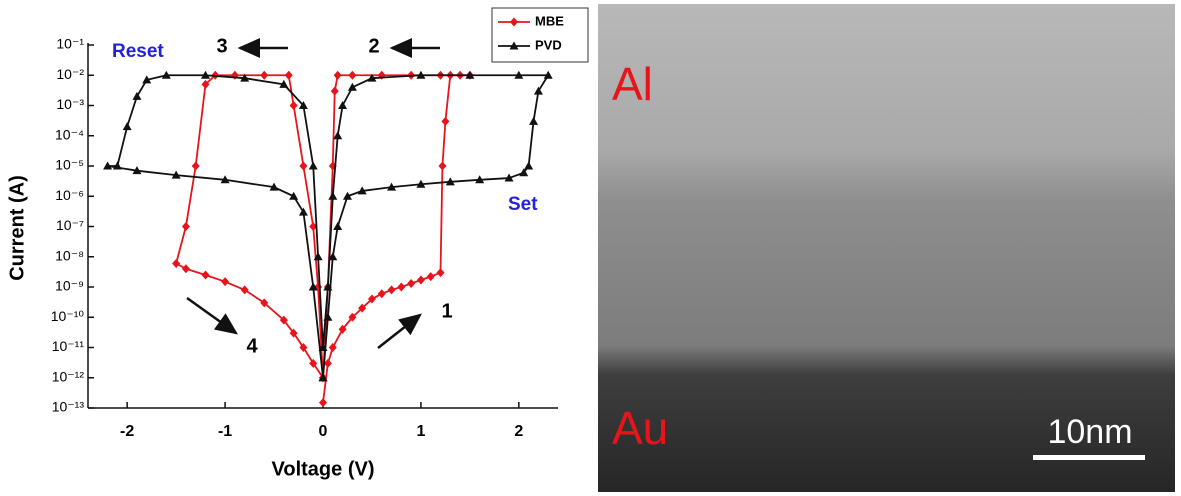  What do you see at coordinates (70, 104) in the screenshot?
I see `y-tick-label: 10⁻³` at bounding box center [70, 104].